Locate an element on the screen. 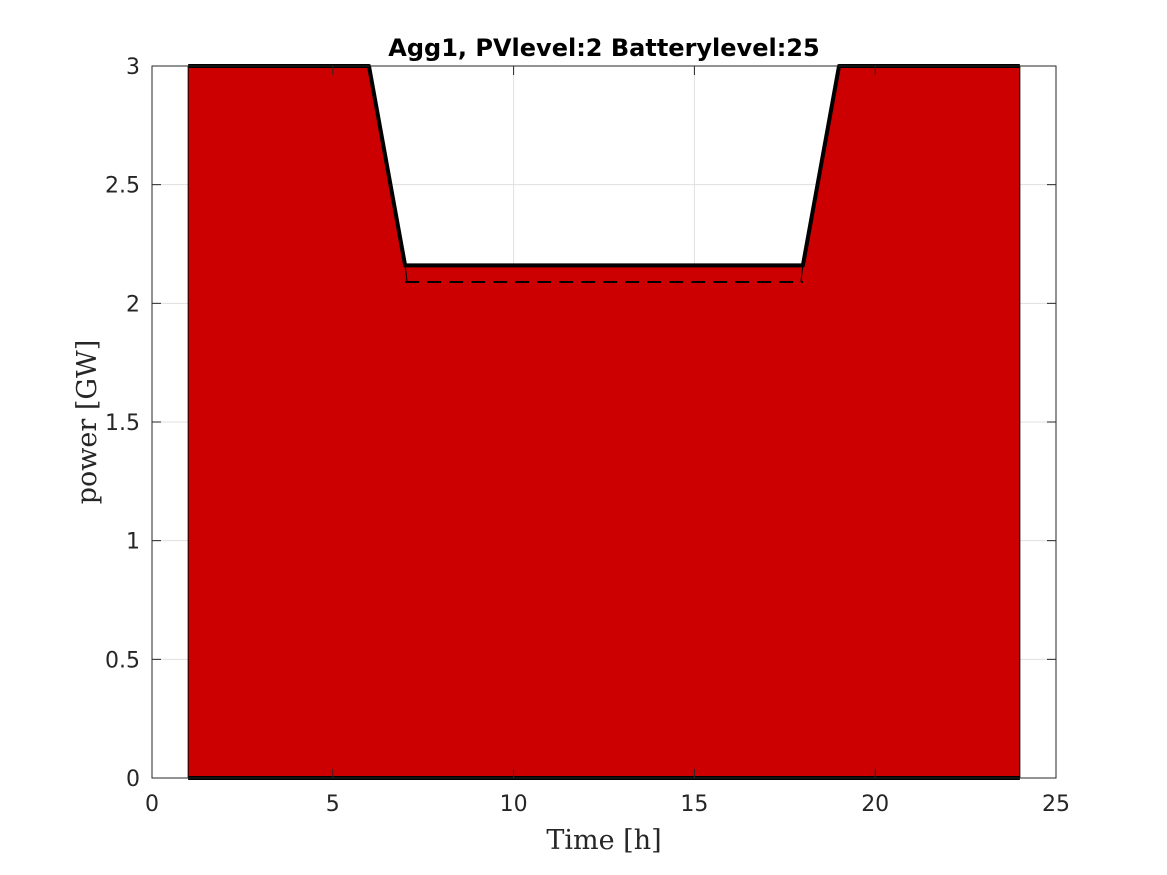 Image resolution: width=1167 pixels, height=875 pixels. y-tick-label: 0 is located at coordinates (133, 779).